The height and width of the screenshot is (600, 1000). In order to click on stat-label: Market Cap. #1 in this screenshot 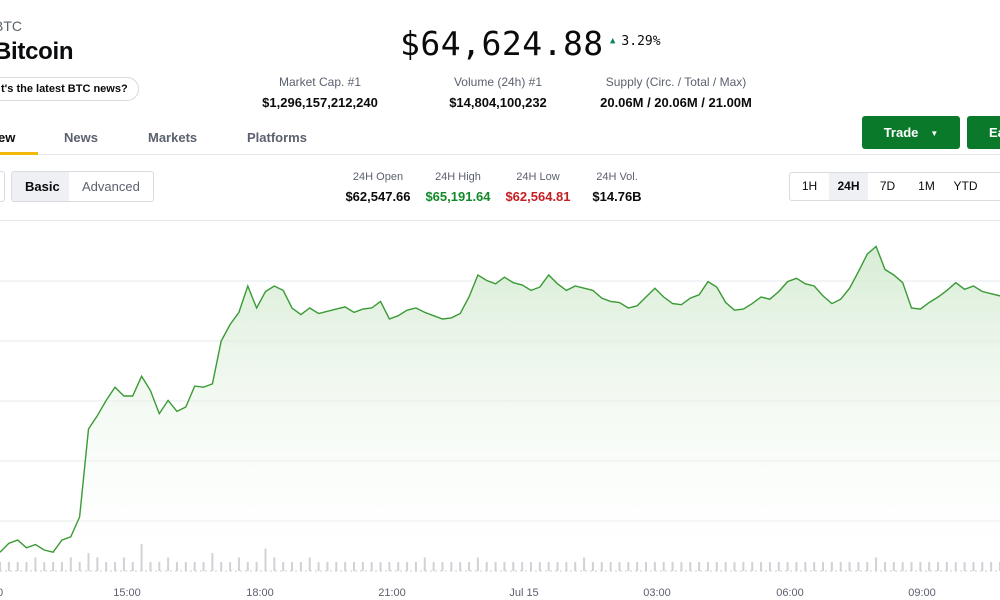, I will do `click(320, 82)`.